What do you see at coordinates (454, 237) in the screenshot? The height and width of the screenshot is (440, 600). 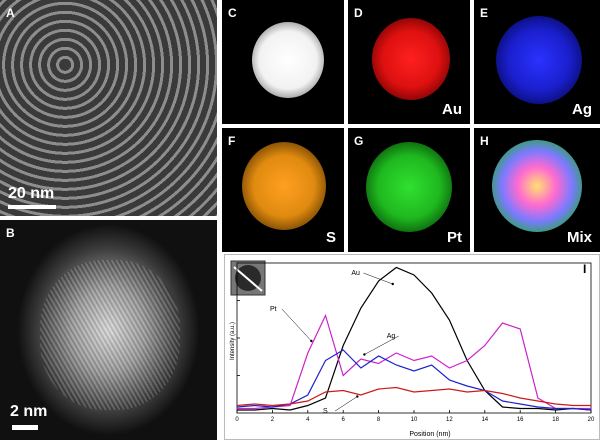 I see `element-label-pt: Pt` at bounding box center [454, 237].